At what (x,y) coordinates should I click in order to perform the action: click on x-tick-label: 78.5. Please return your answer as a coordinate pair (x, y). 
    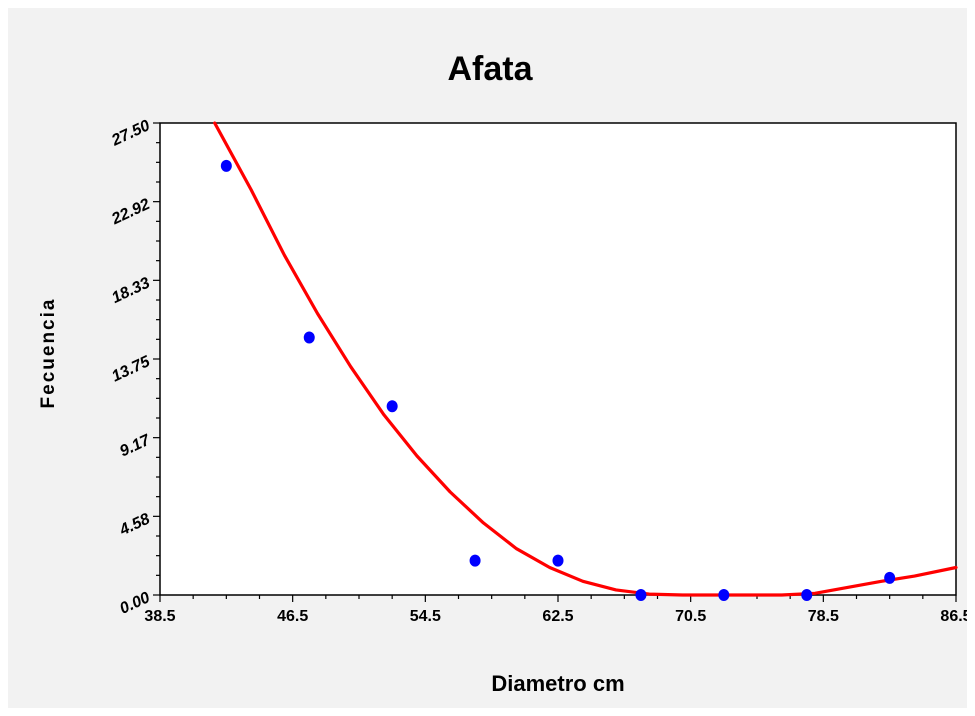
    Looking at the image, I should click on (823, 616).